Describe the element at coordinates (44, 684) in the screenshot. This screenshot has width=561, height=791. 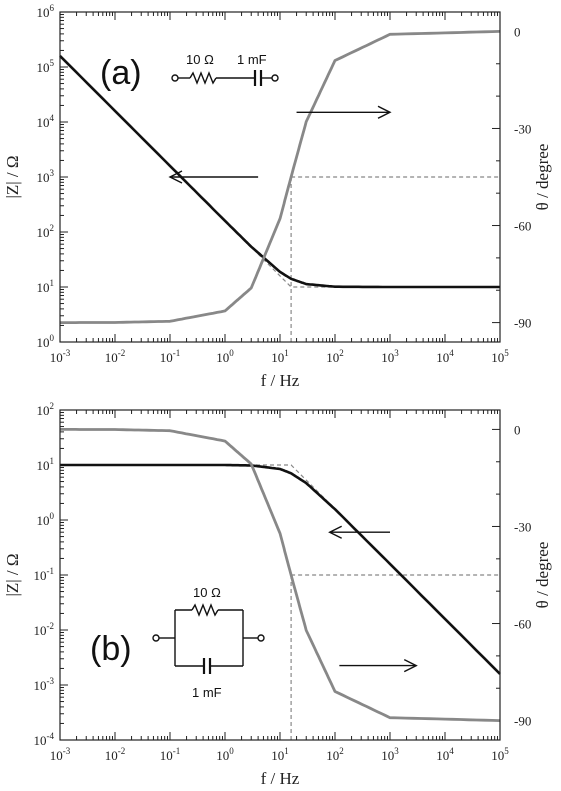
I see `y-left-tick-label: 10⁻³` at that location.